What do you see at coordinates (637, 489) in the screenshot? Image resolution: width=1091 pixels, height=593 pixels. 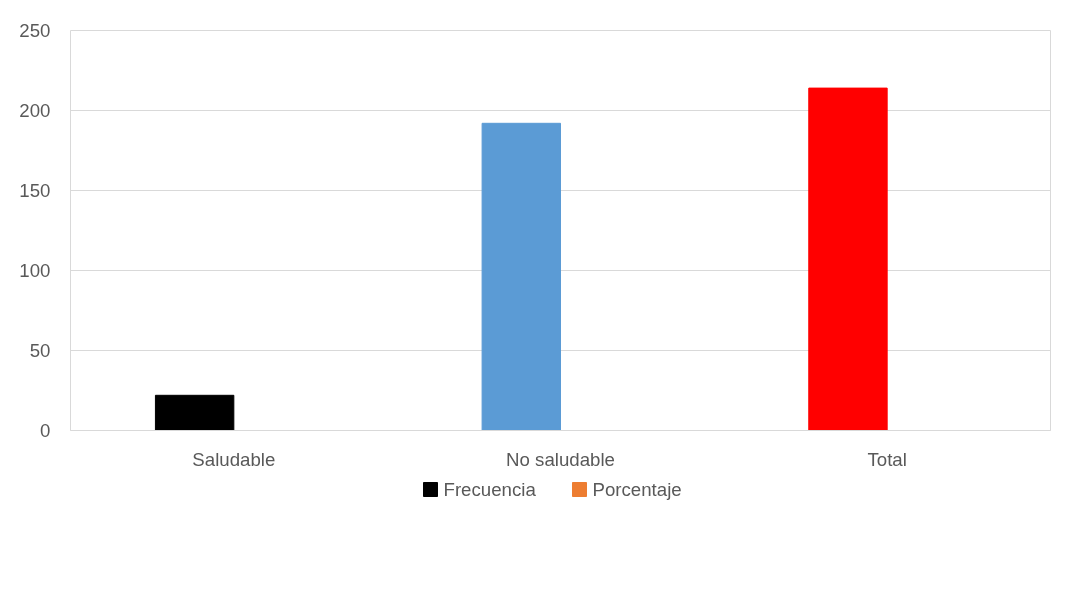 I see `legend-label: Porcentaje` at bounding box center [637, 489].